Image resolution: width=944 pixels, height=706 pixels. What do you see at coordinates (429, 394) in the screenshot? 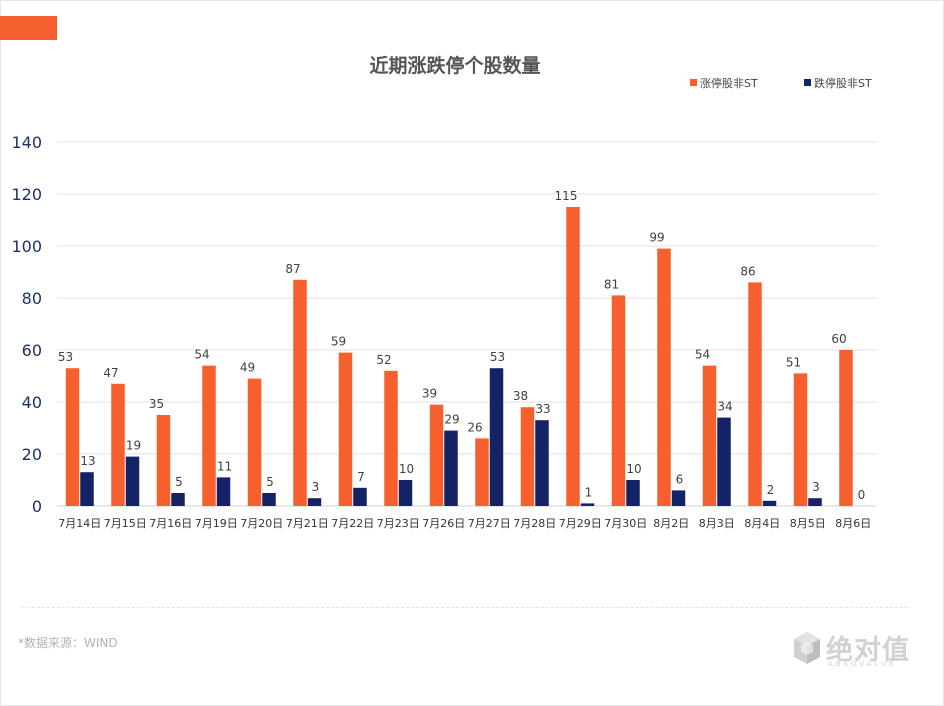
I see `data-label: 39` at bounding box center [429, 394].